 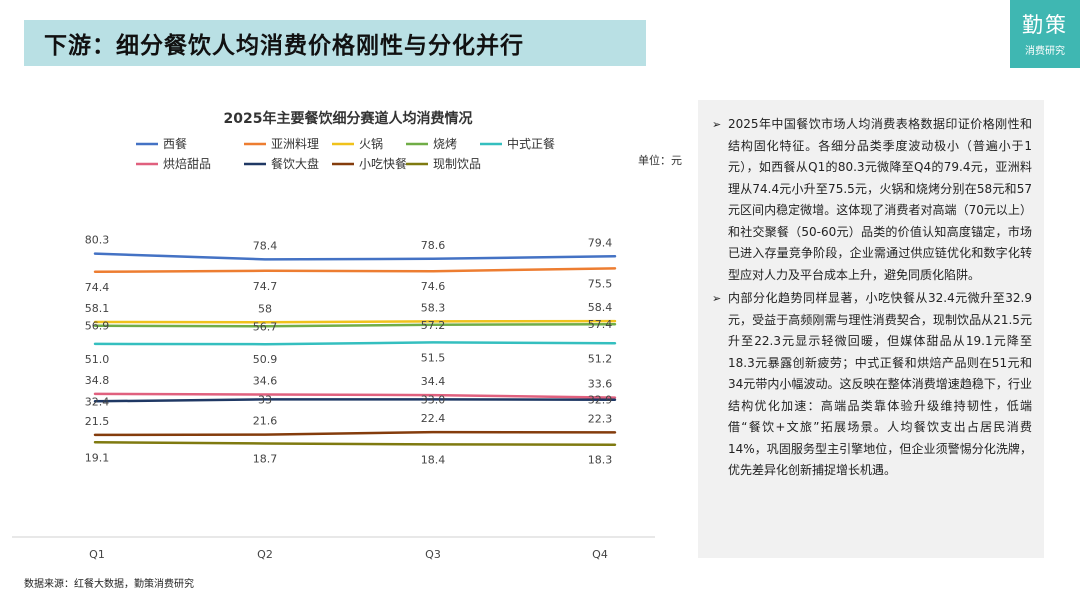 I want to click on logo-subtitle: 消费研究, so click(x=1045, y=51).